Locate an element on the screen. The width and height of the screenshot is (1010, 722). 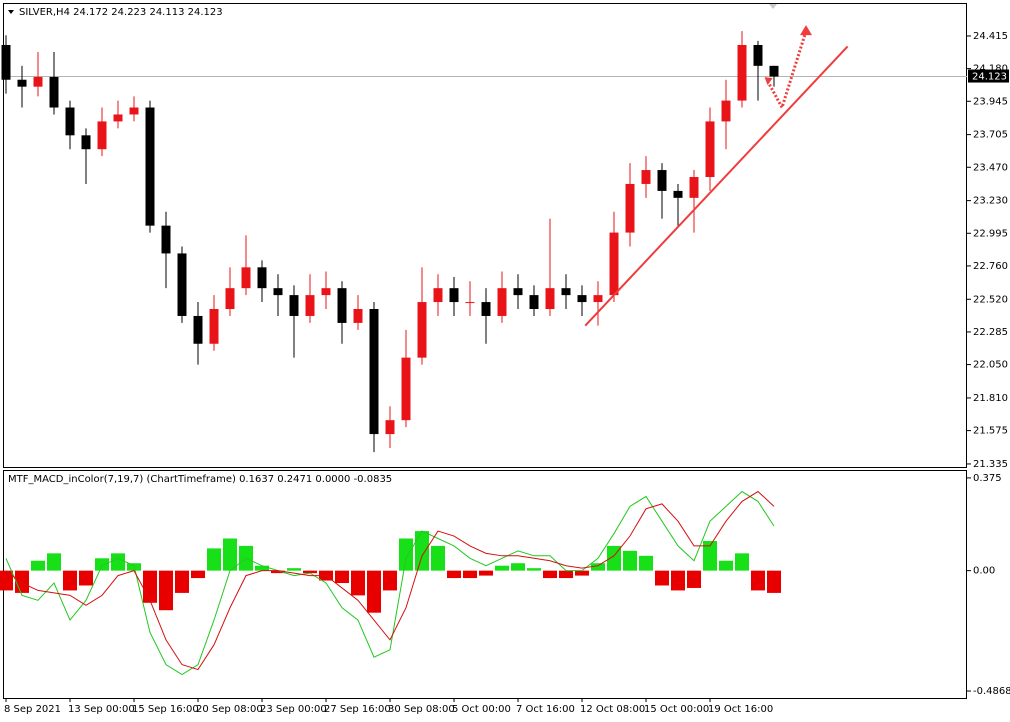
x-tick-label: 23 Sep 00:00 is located at coordinates (293, 709).